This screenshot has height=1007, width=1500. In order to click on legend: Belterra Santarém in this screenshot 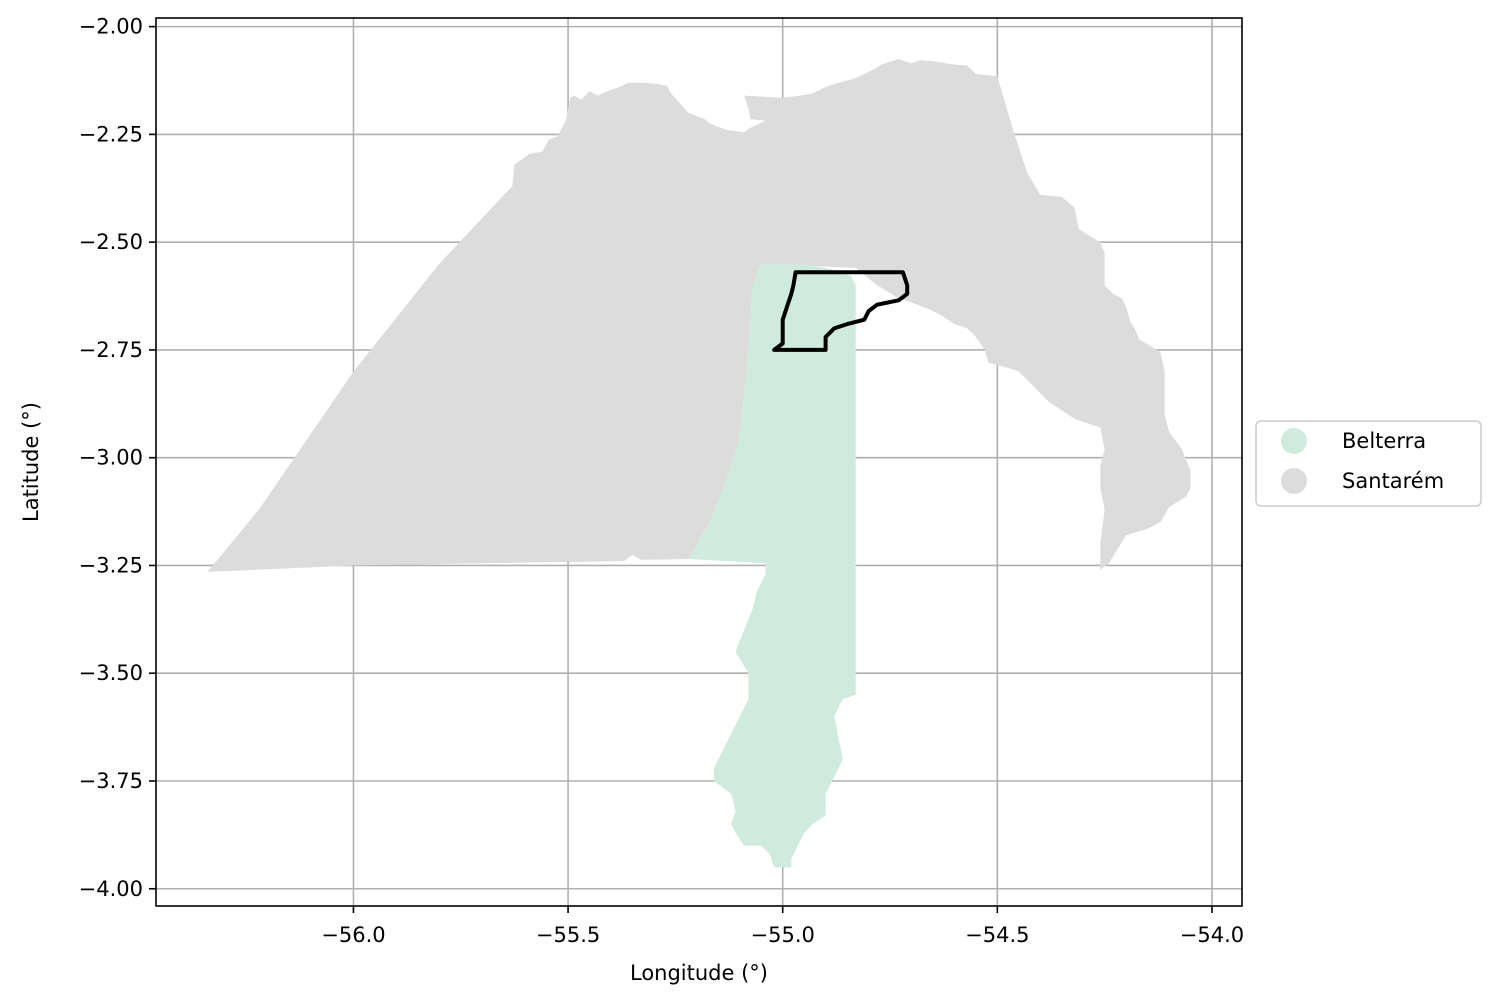, I will do `click(1368, 463)`.